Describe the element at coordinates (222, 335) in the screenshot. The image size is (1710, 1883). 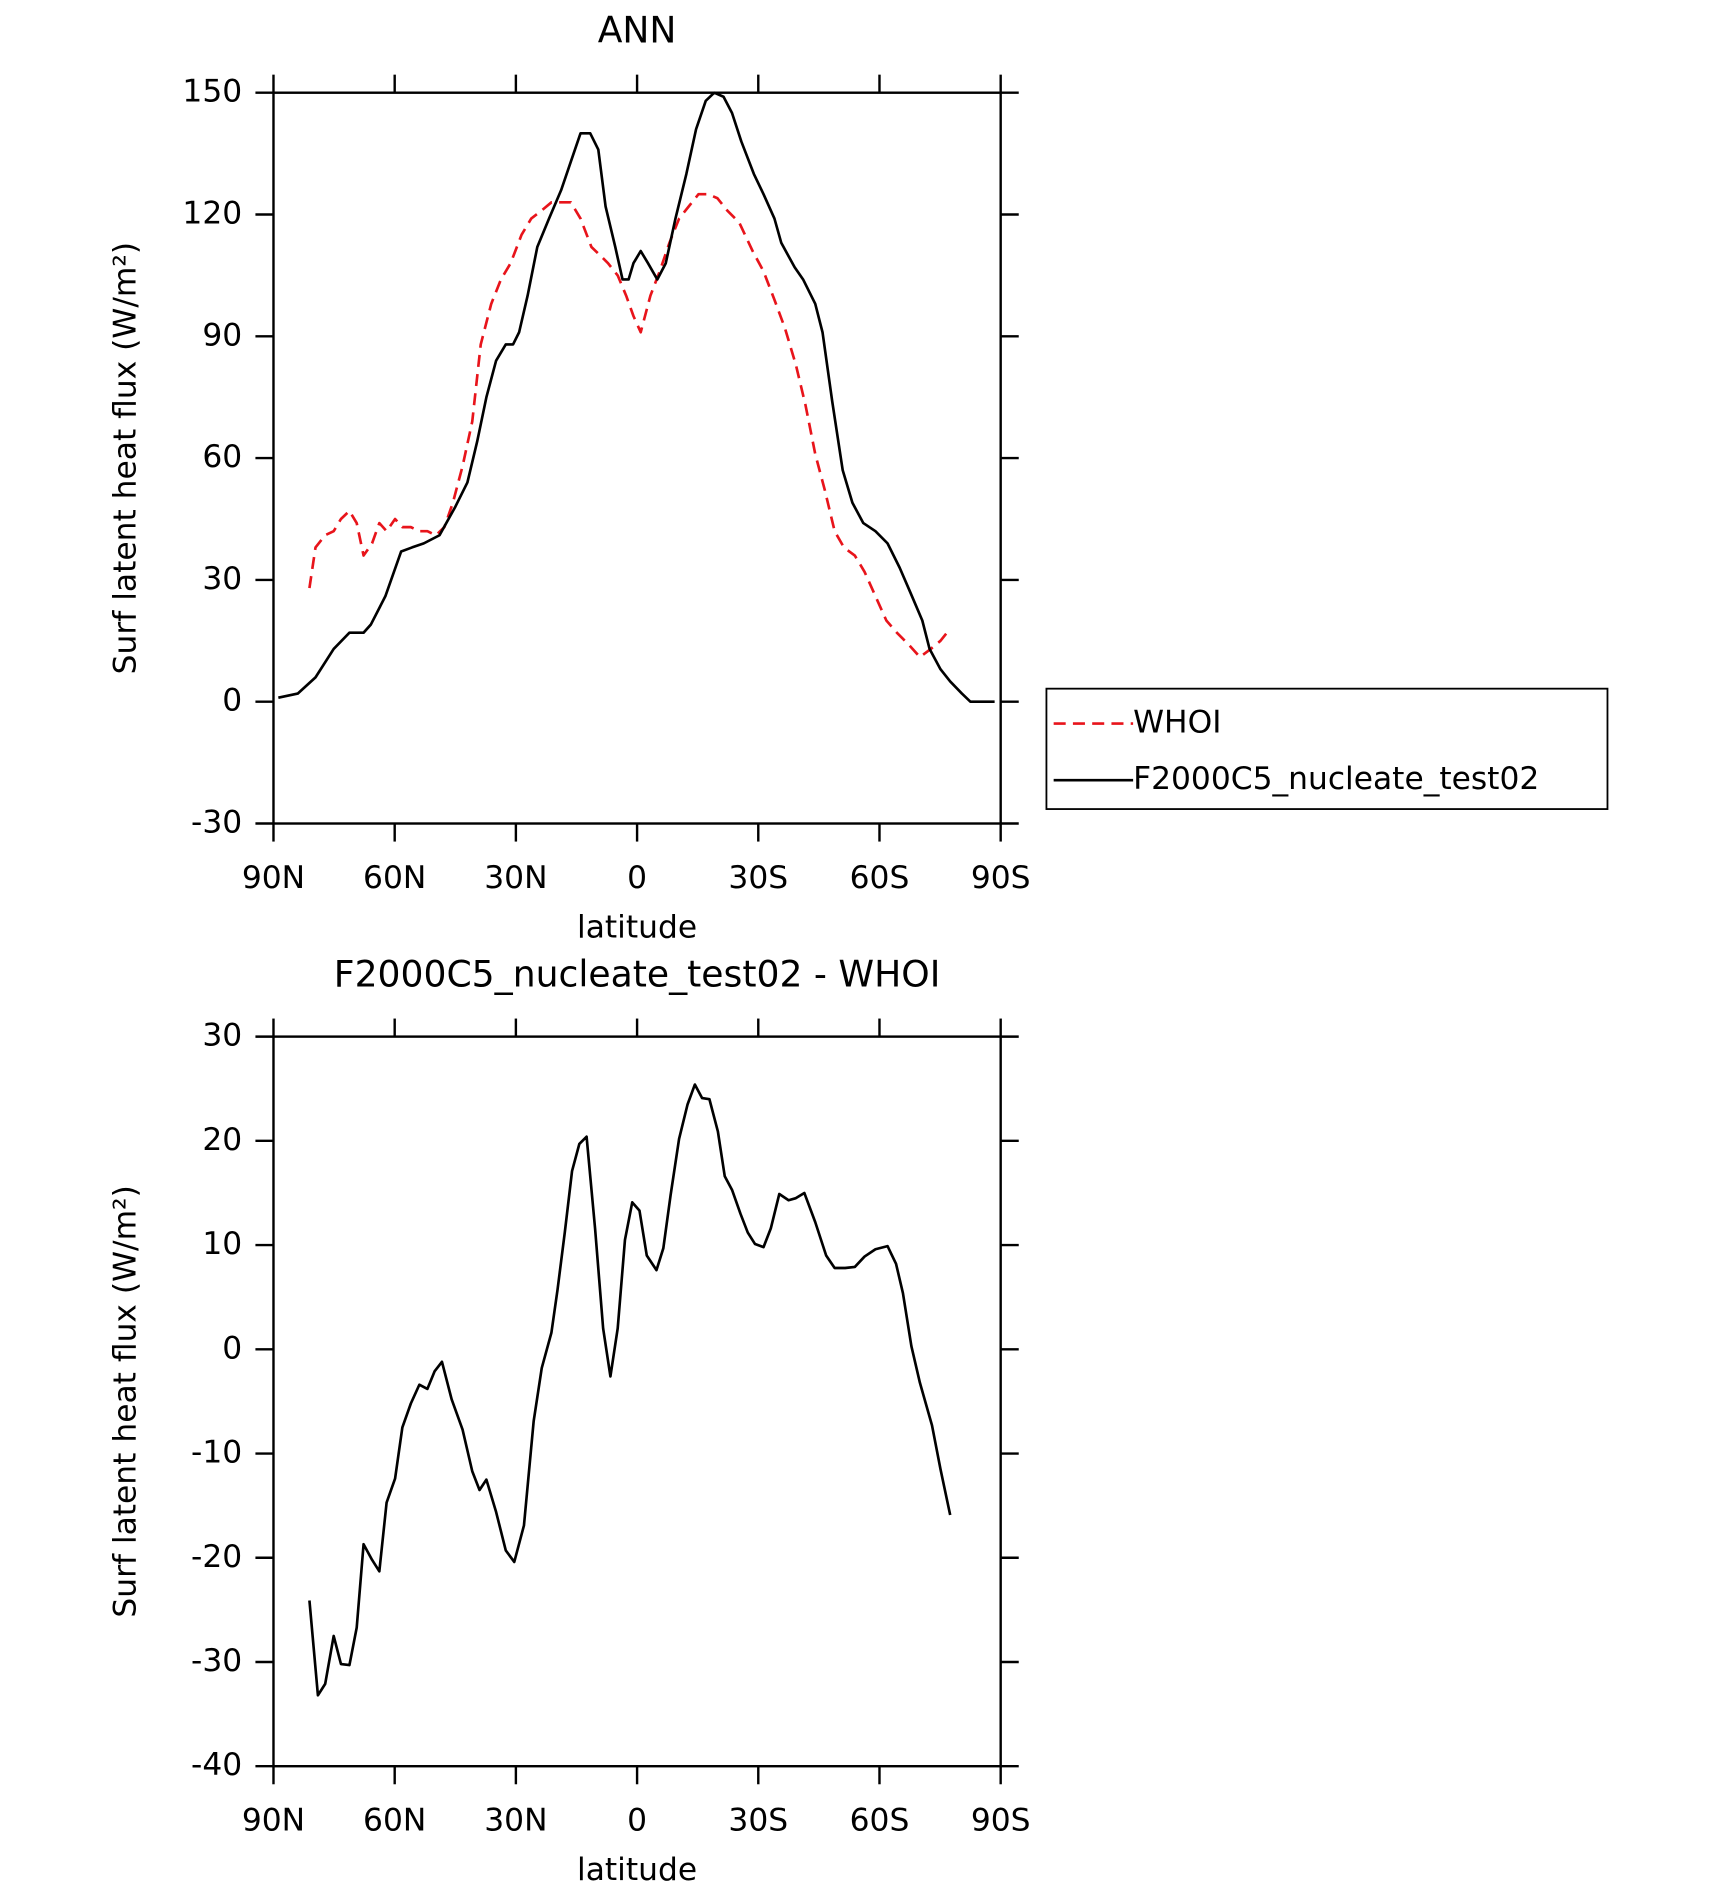
I see `y-tick-label: 90` at that location.